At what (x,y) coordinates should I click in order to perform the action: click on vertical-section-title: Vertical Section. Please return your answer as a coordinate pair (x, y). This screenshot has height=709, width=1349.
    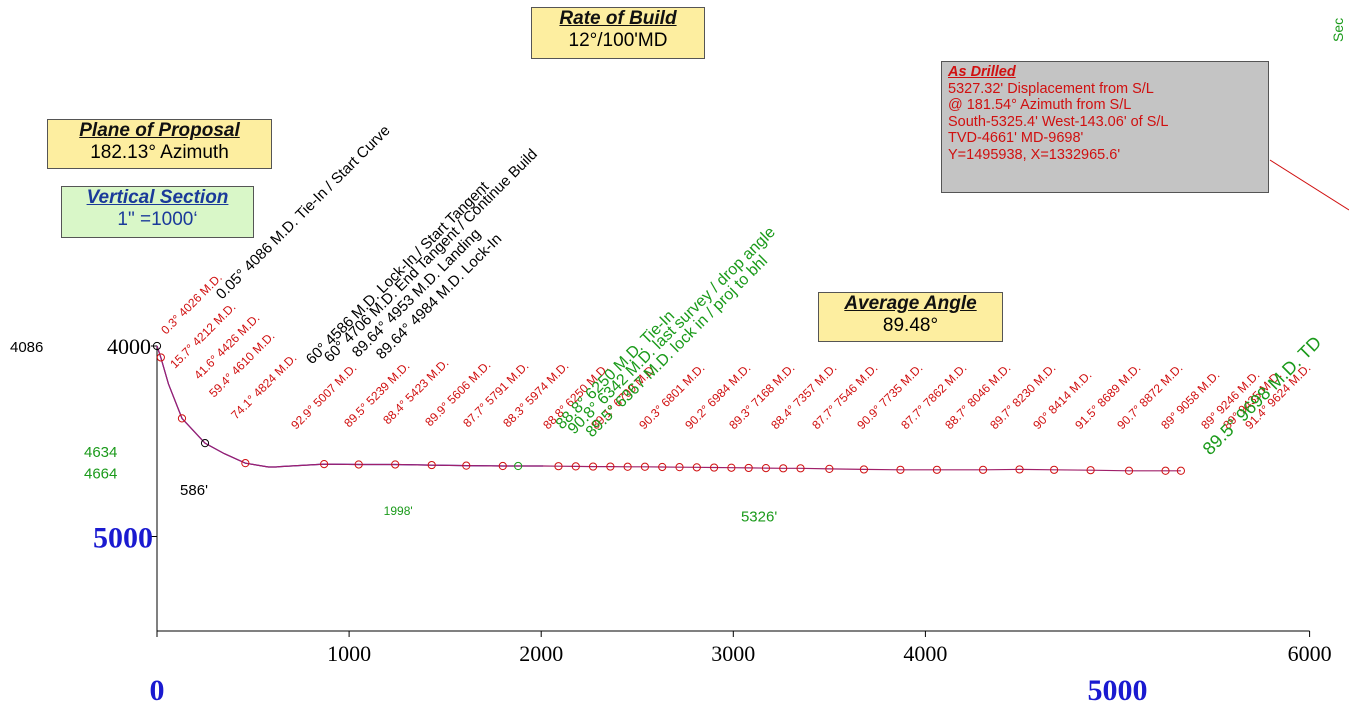
    Looking at the image, I should click on (157, 197).